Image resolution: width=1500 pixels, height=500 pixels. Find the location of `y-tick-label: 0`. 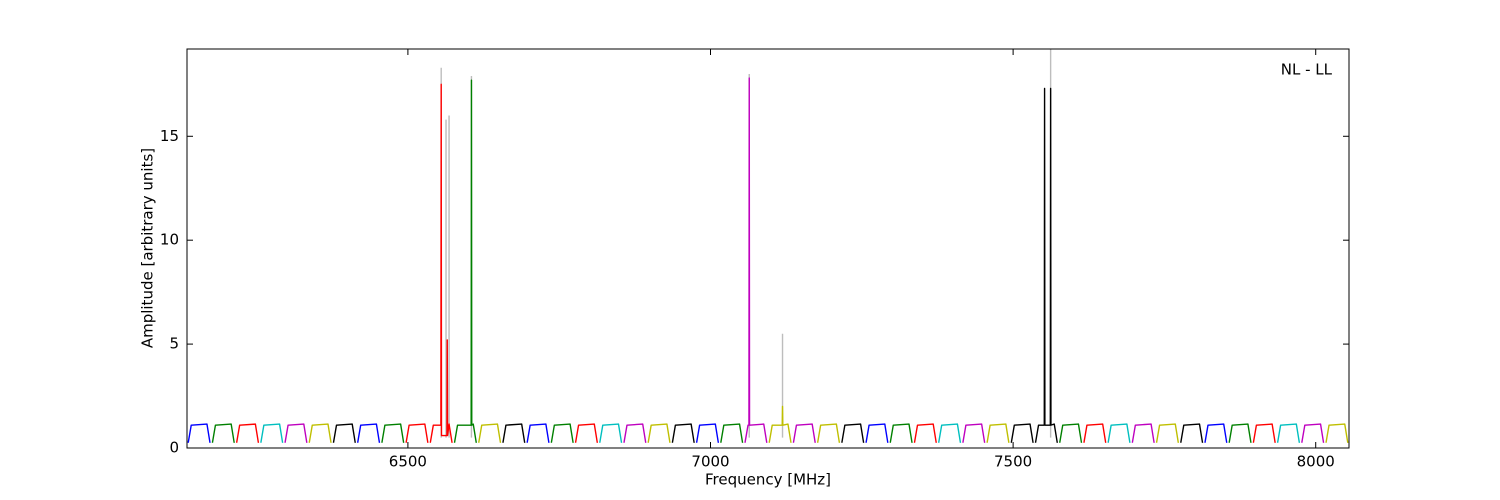

y-tick-label: 0 is located at coordinates (174, 448).